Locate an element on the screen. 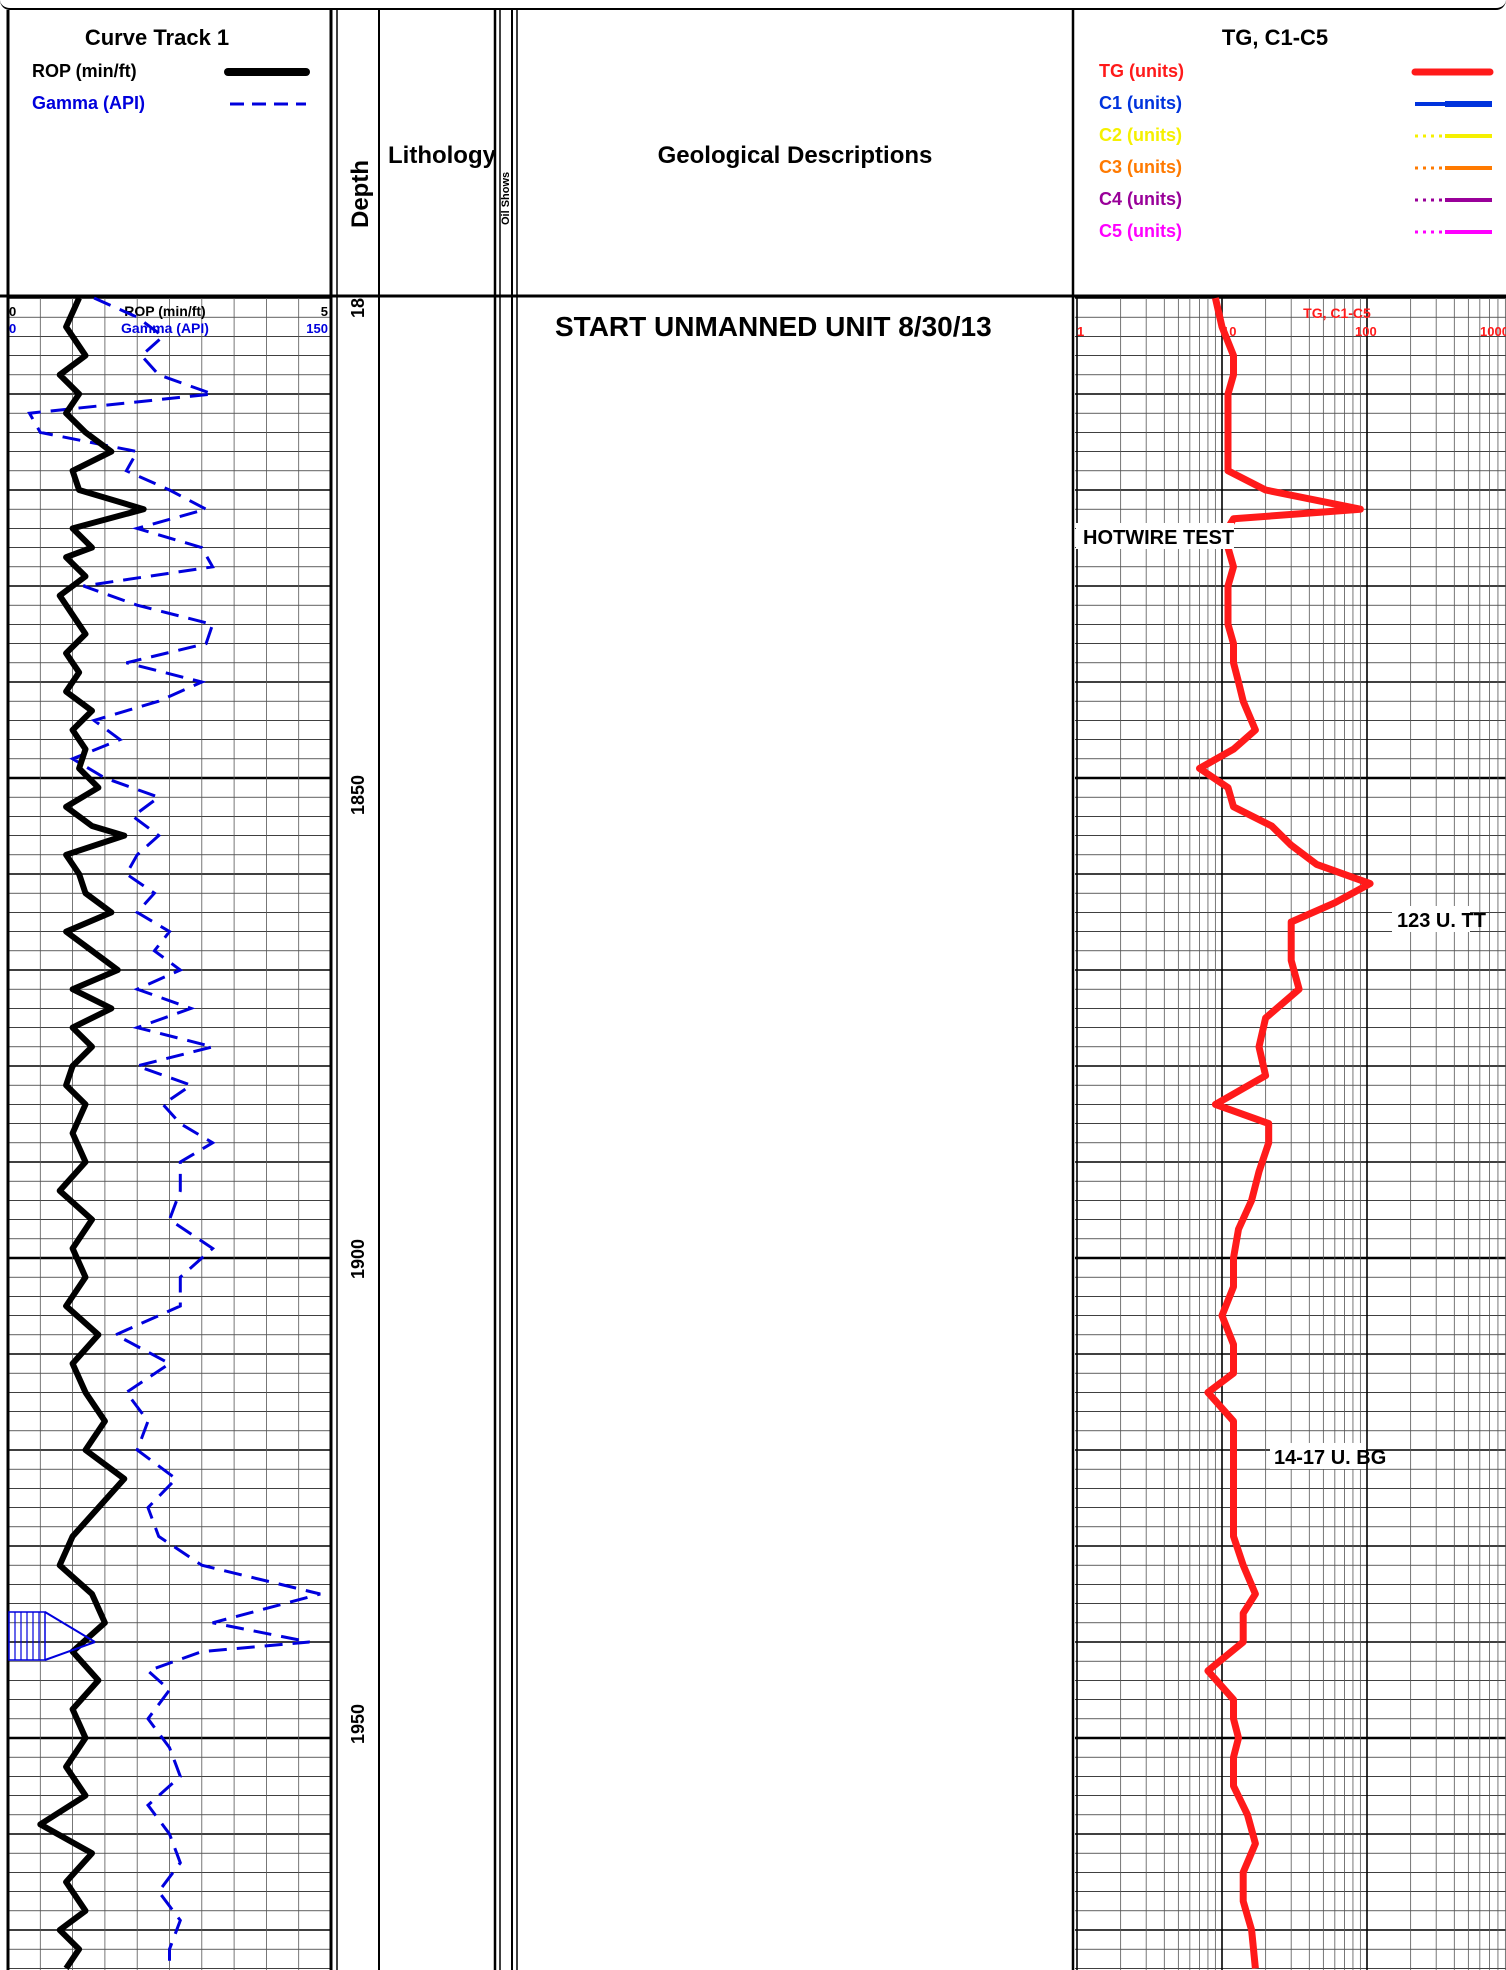  lithology-column-label: Lithology is located at coordinates (442, 155).